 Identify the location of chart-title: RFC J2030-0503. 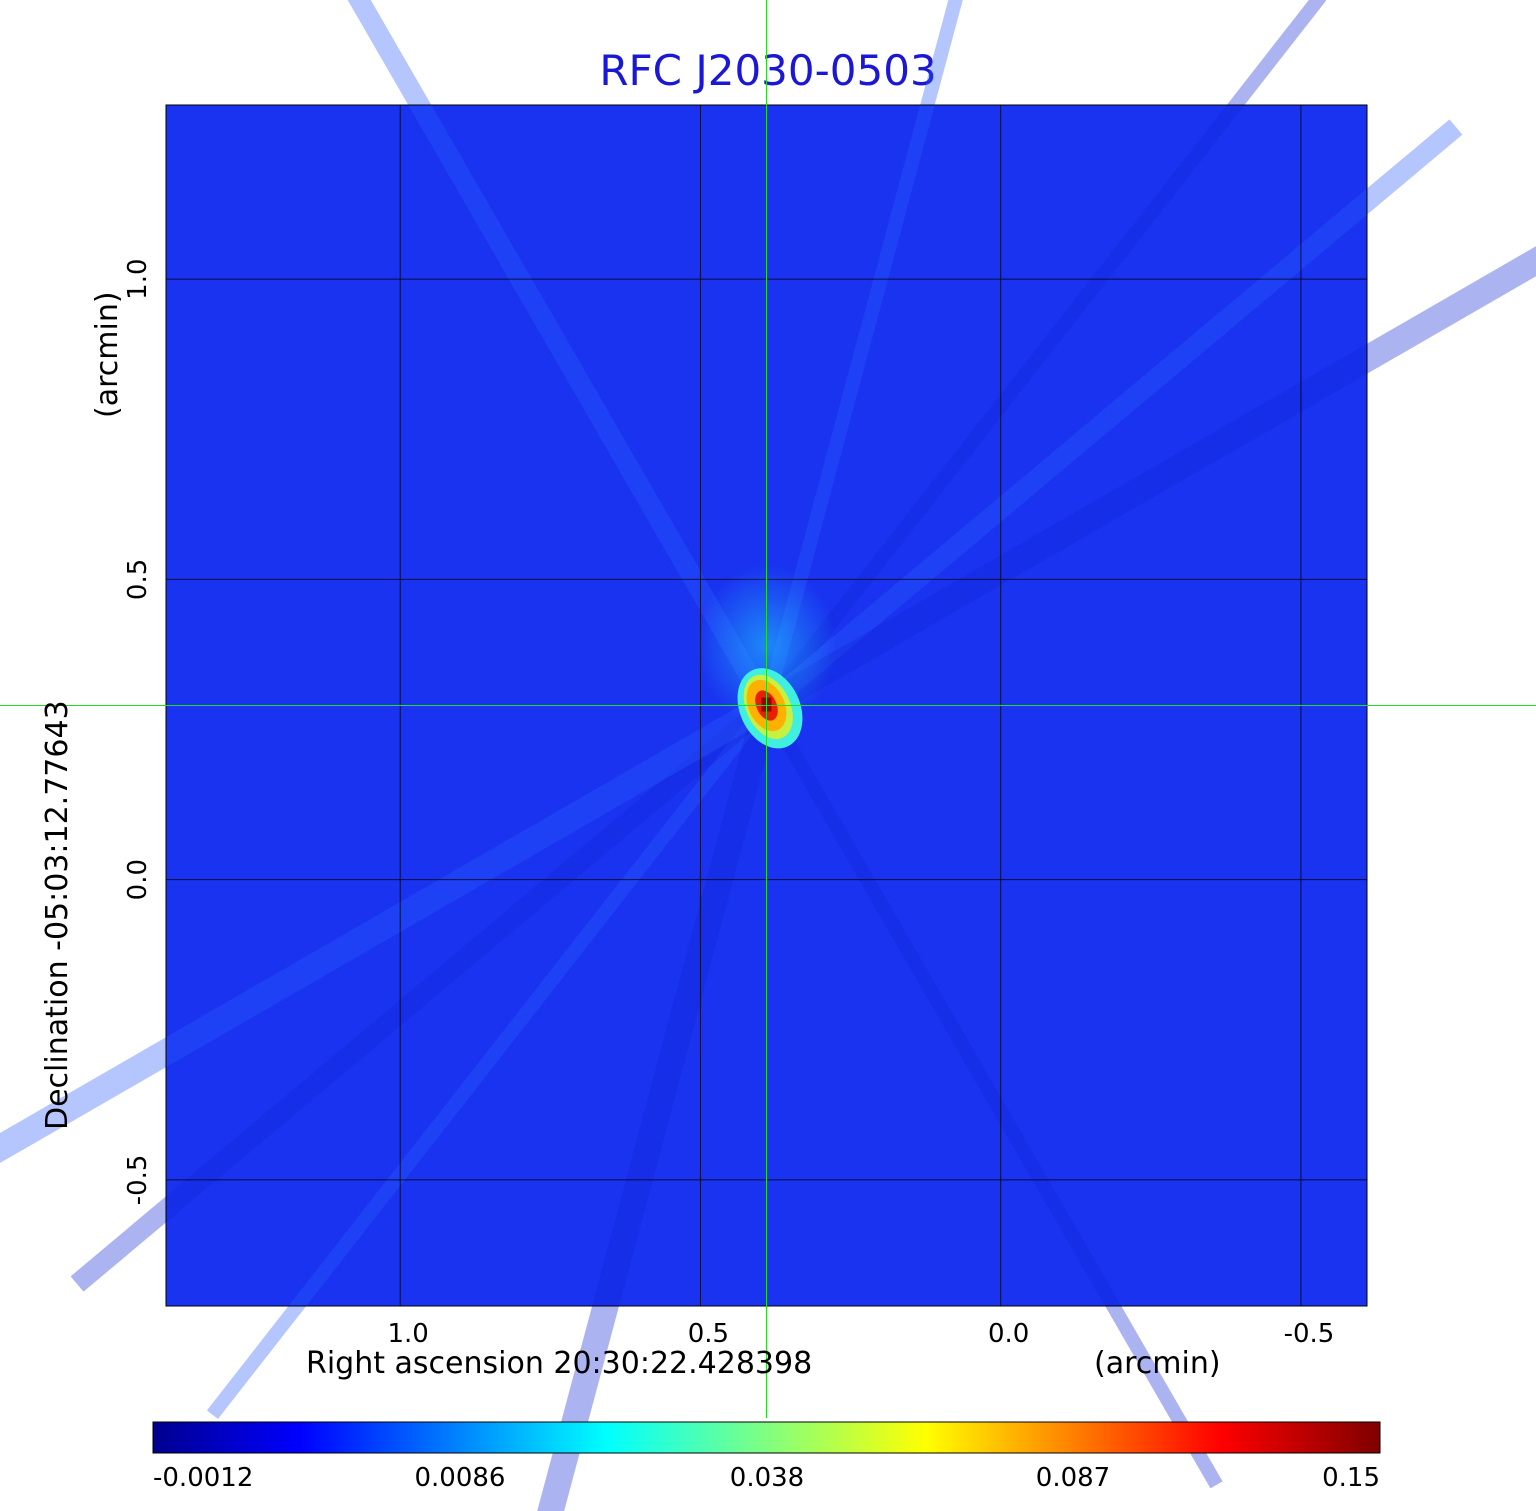
(768, 70).